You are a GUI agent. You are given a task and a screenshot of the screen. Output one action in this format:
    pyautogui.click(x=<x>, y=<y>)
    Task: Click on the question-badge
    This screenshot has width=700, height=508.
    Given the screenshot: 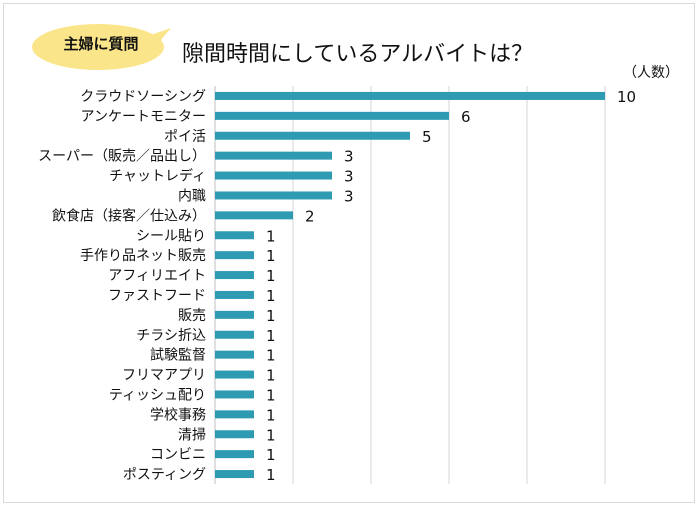 What is the action you would take?
    pyautogui.click(x=101, y=47)
    